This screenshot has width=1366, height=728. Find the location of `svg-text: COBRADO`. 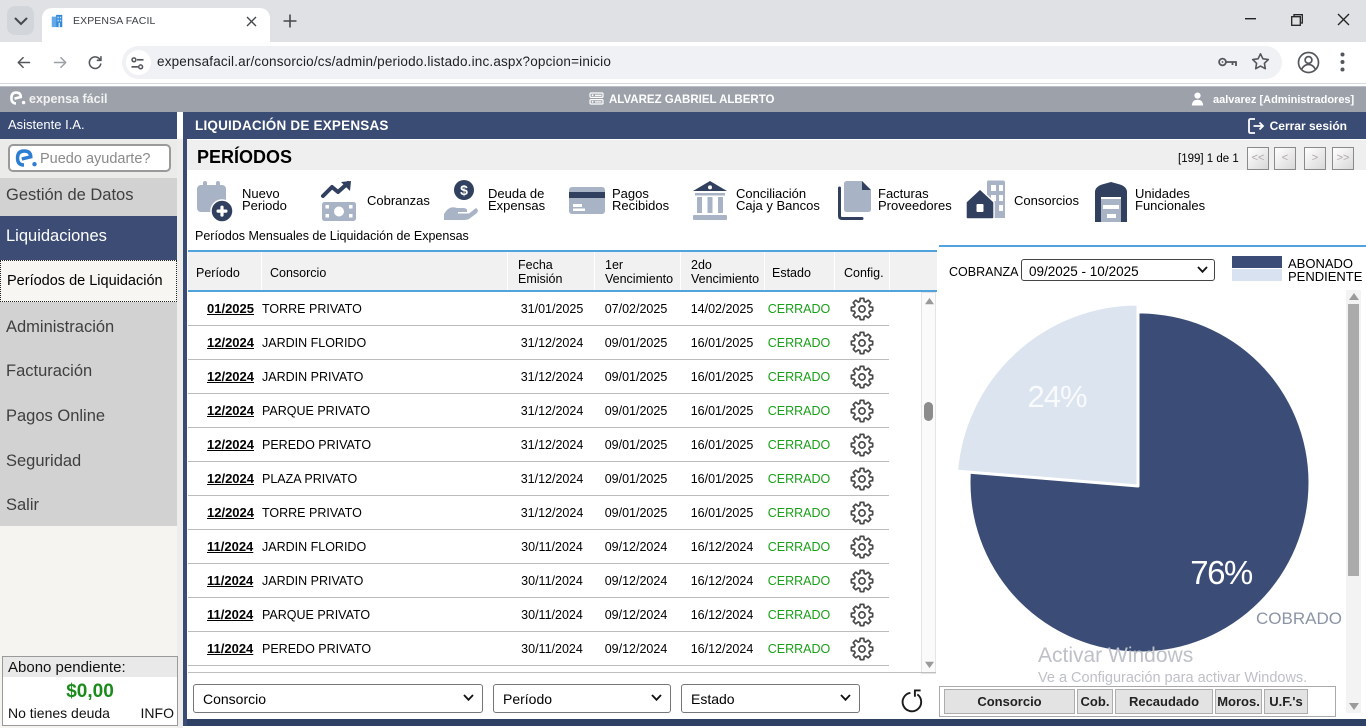

svg-text: COBRADO is located at coordinates (1299, 618).